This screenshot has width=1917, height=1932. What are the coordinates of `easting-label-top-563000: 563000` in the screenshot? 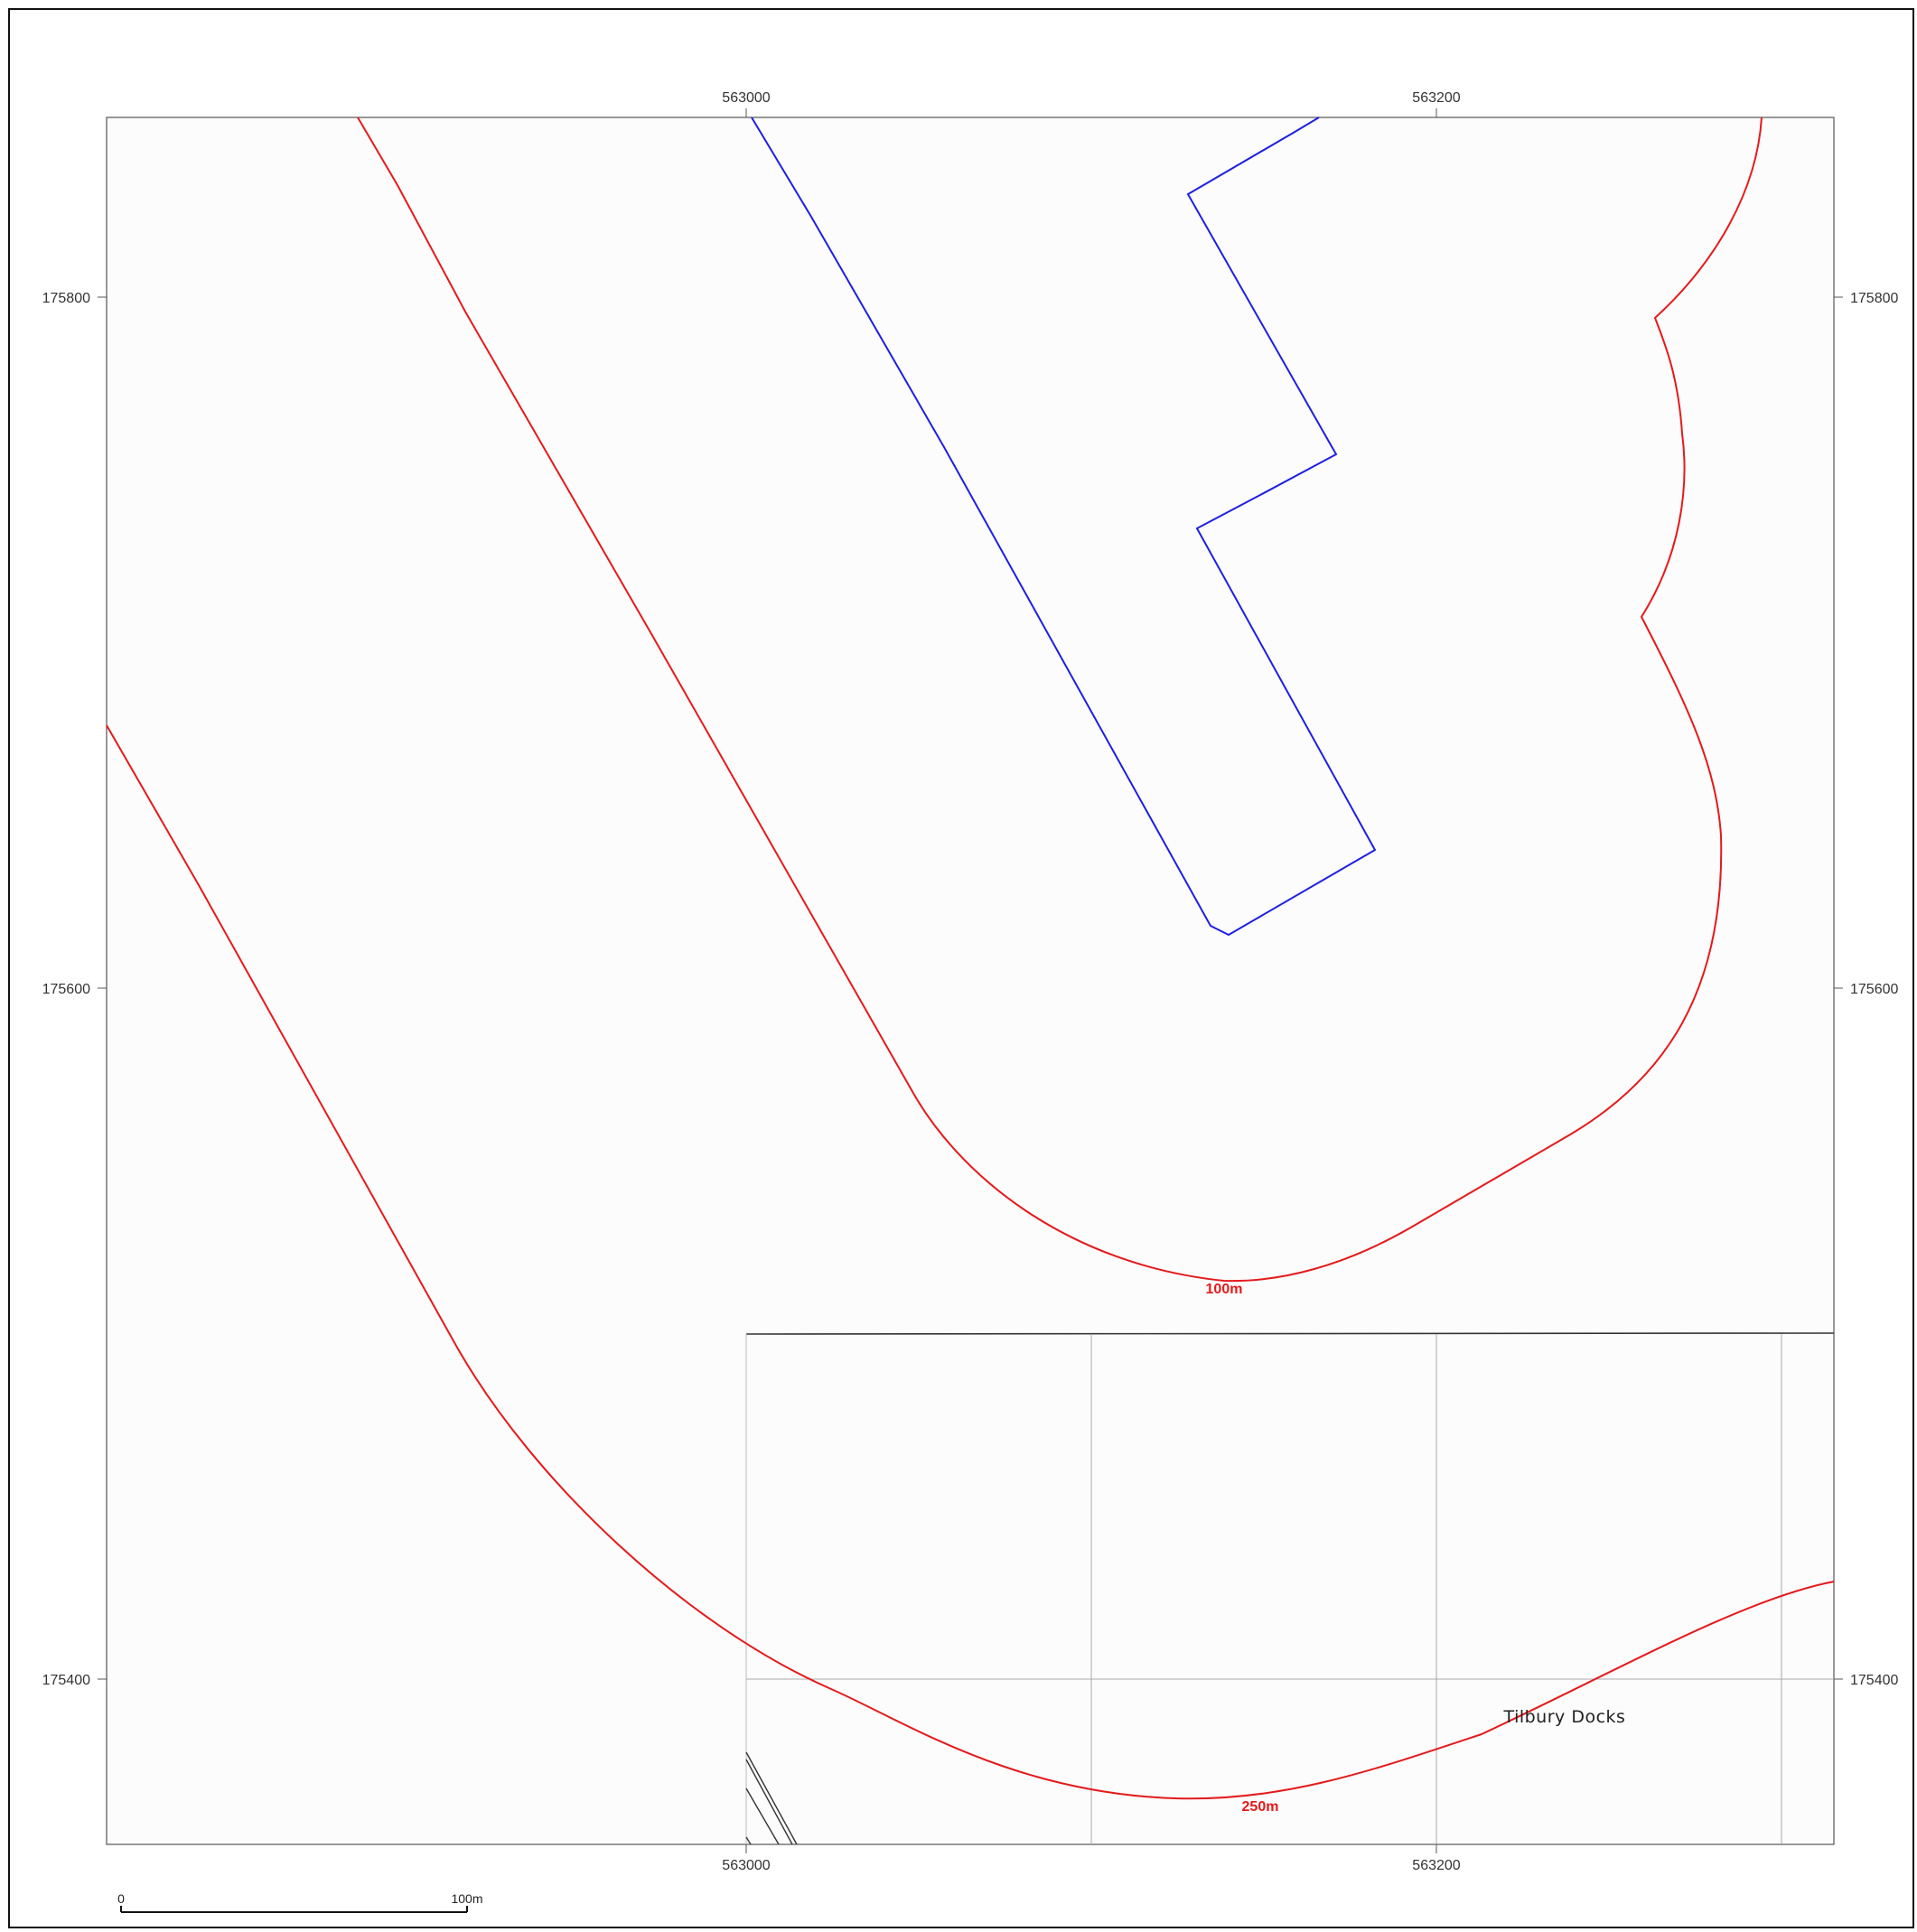 It's located at (746, 98).